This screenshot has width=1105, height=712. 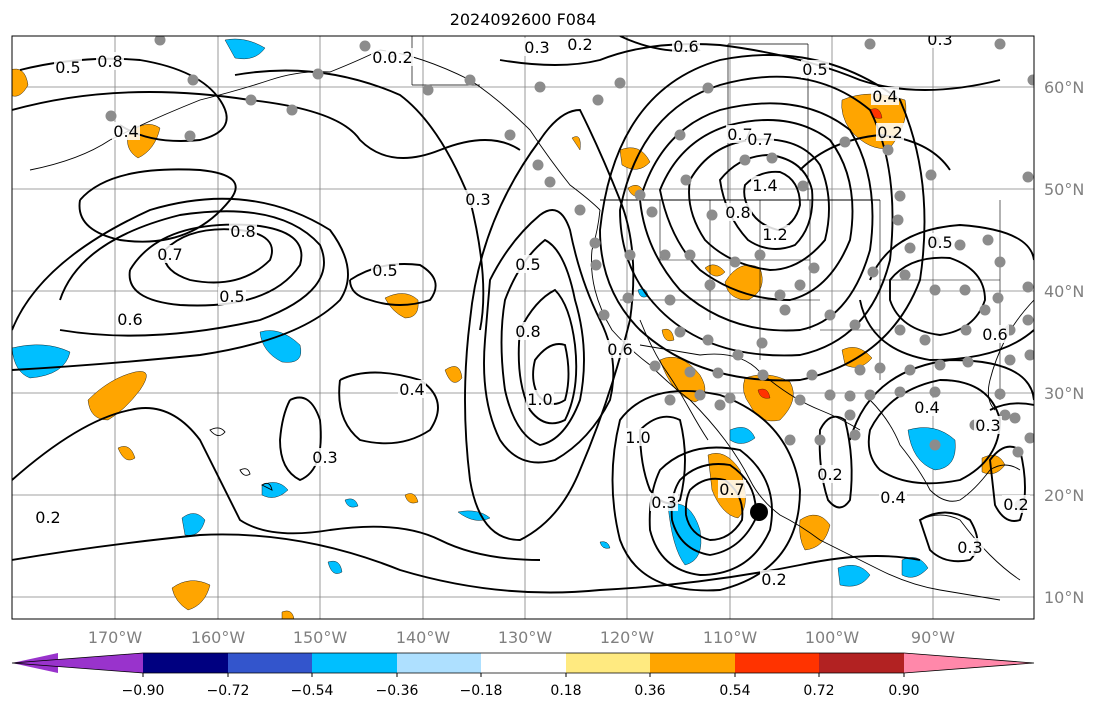 I want to click on longitude-label: 150°W, so click(x=320, y=637).